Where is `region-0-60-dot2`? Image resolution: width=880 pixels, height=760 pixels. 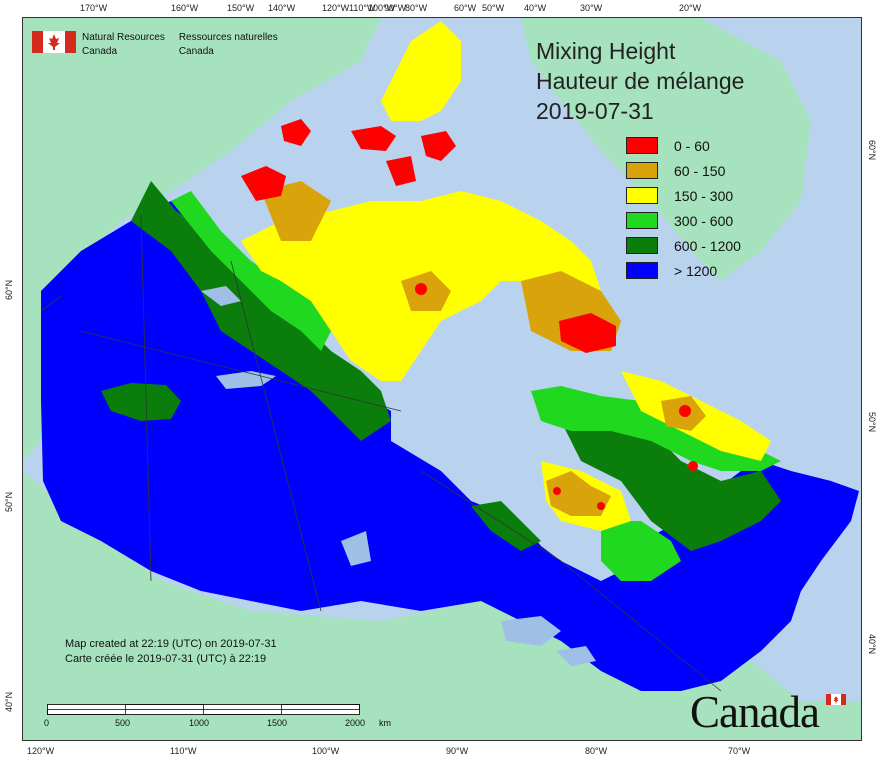 region-0-60-dot2 is located at coordinates (685, 411).